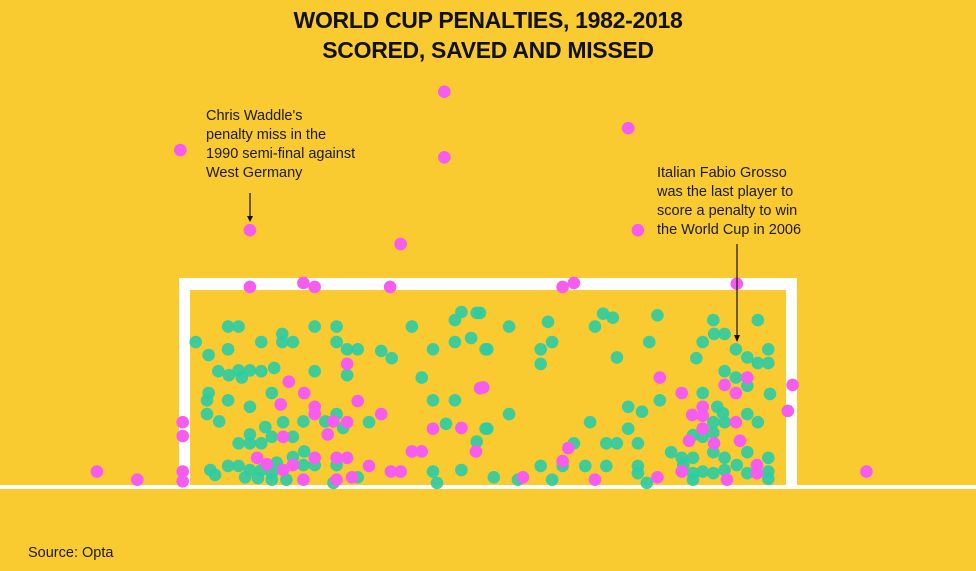 Image resolution: width=976 pixels, height=571 pixels. I want to click on left-post, so click(184, 382).